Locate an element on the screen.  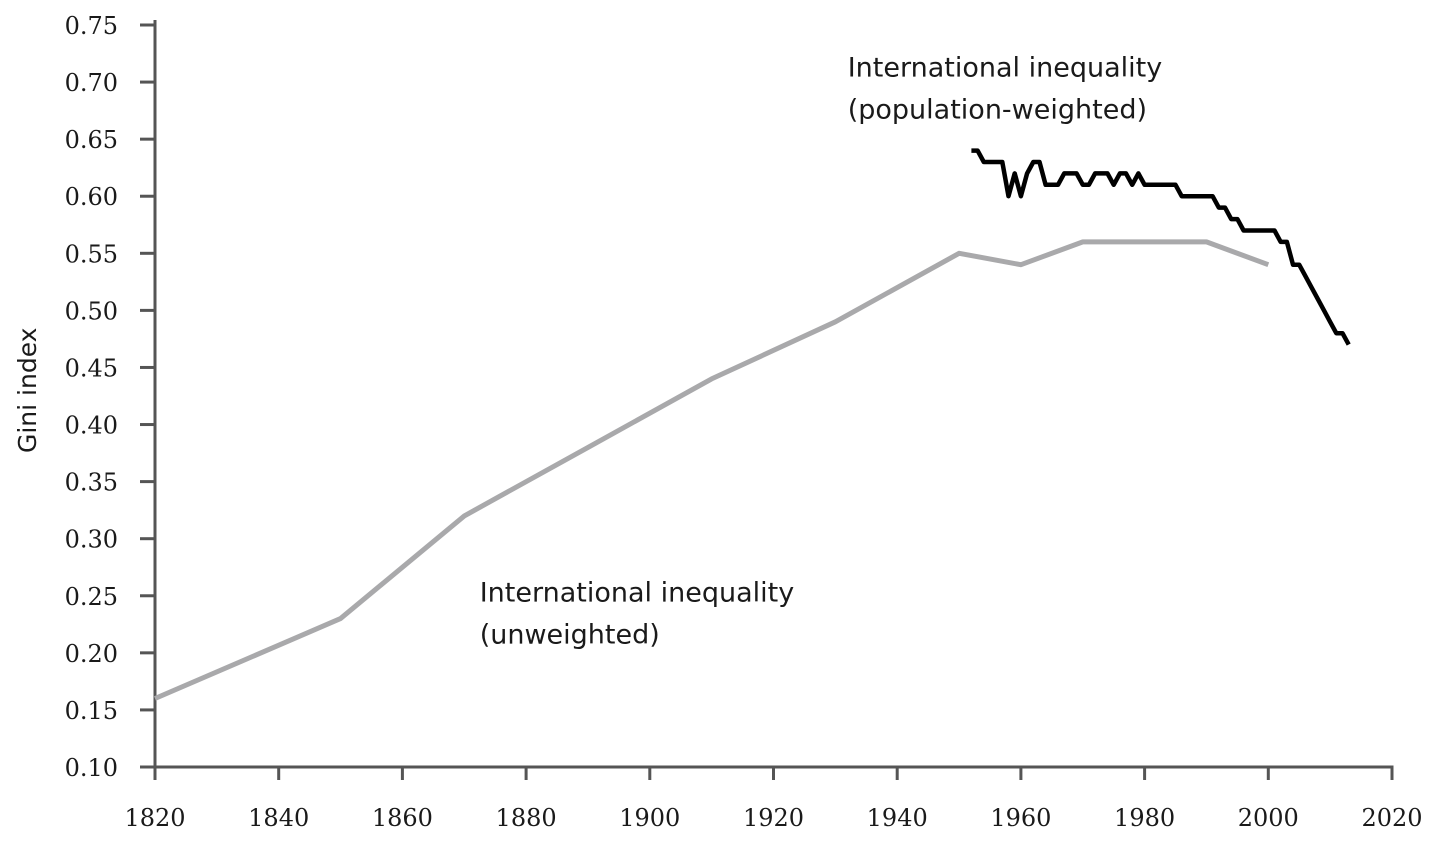
y-tick-label: 0.50 is located at coordinates (91, 311).